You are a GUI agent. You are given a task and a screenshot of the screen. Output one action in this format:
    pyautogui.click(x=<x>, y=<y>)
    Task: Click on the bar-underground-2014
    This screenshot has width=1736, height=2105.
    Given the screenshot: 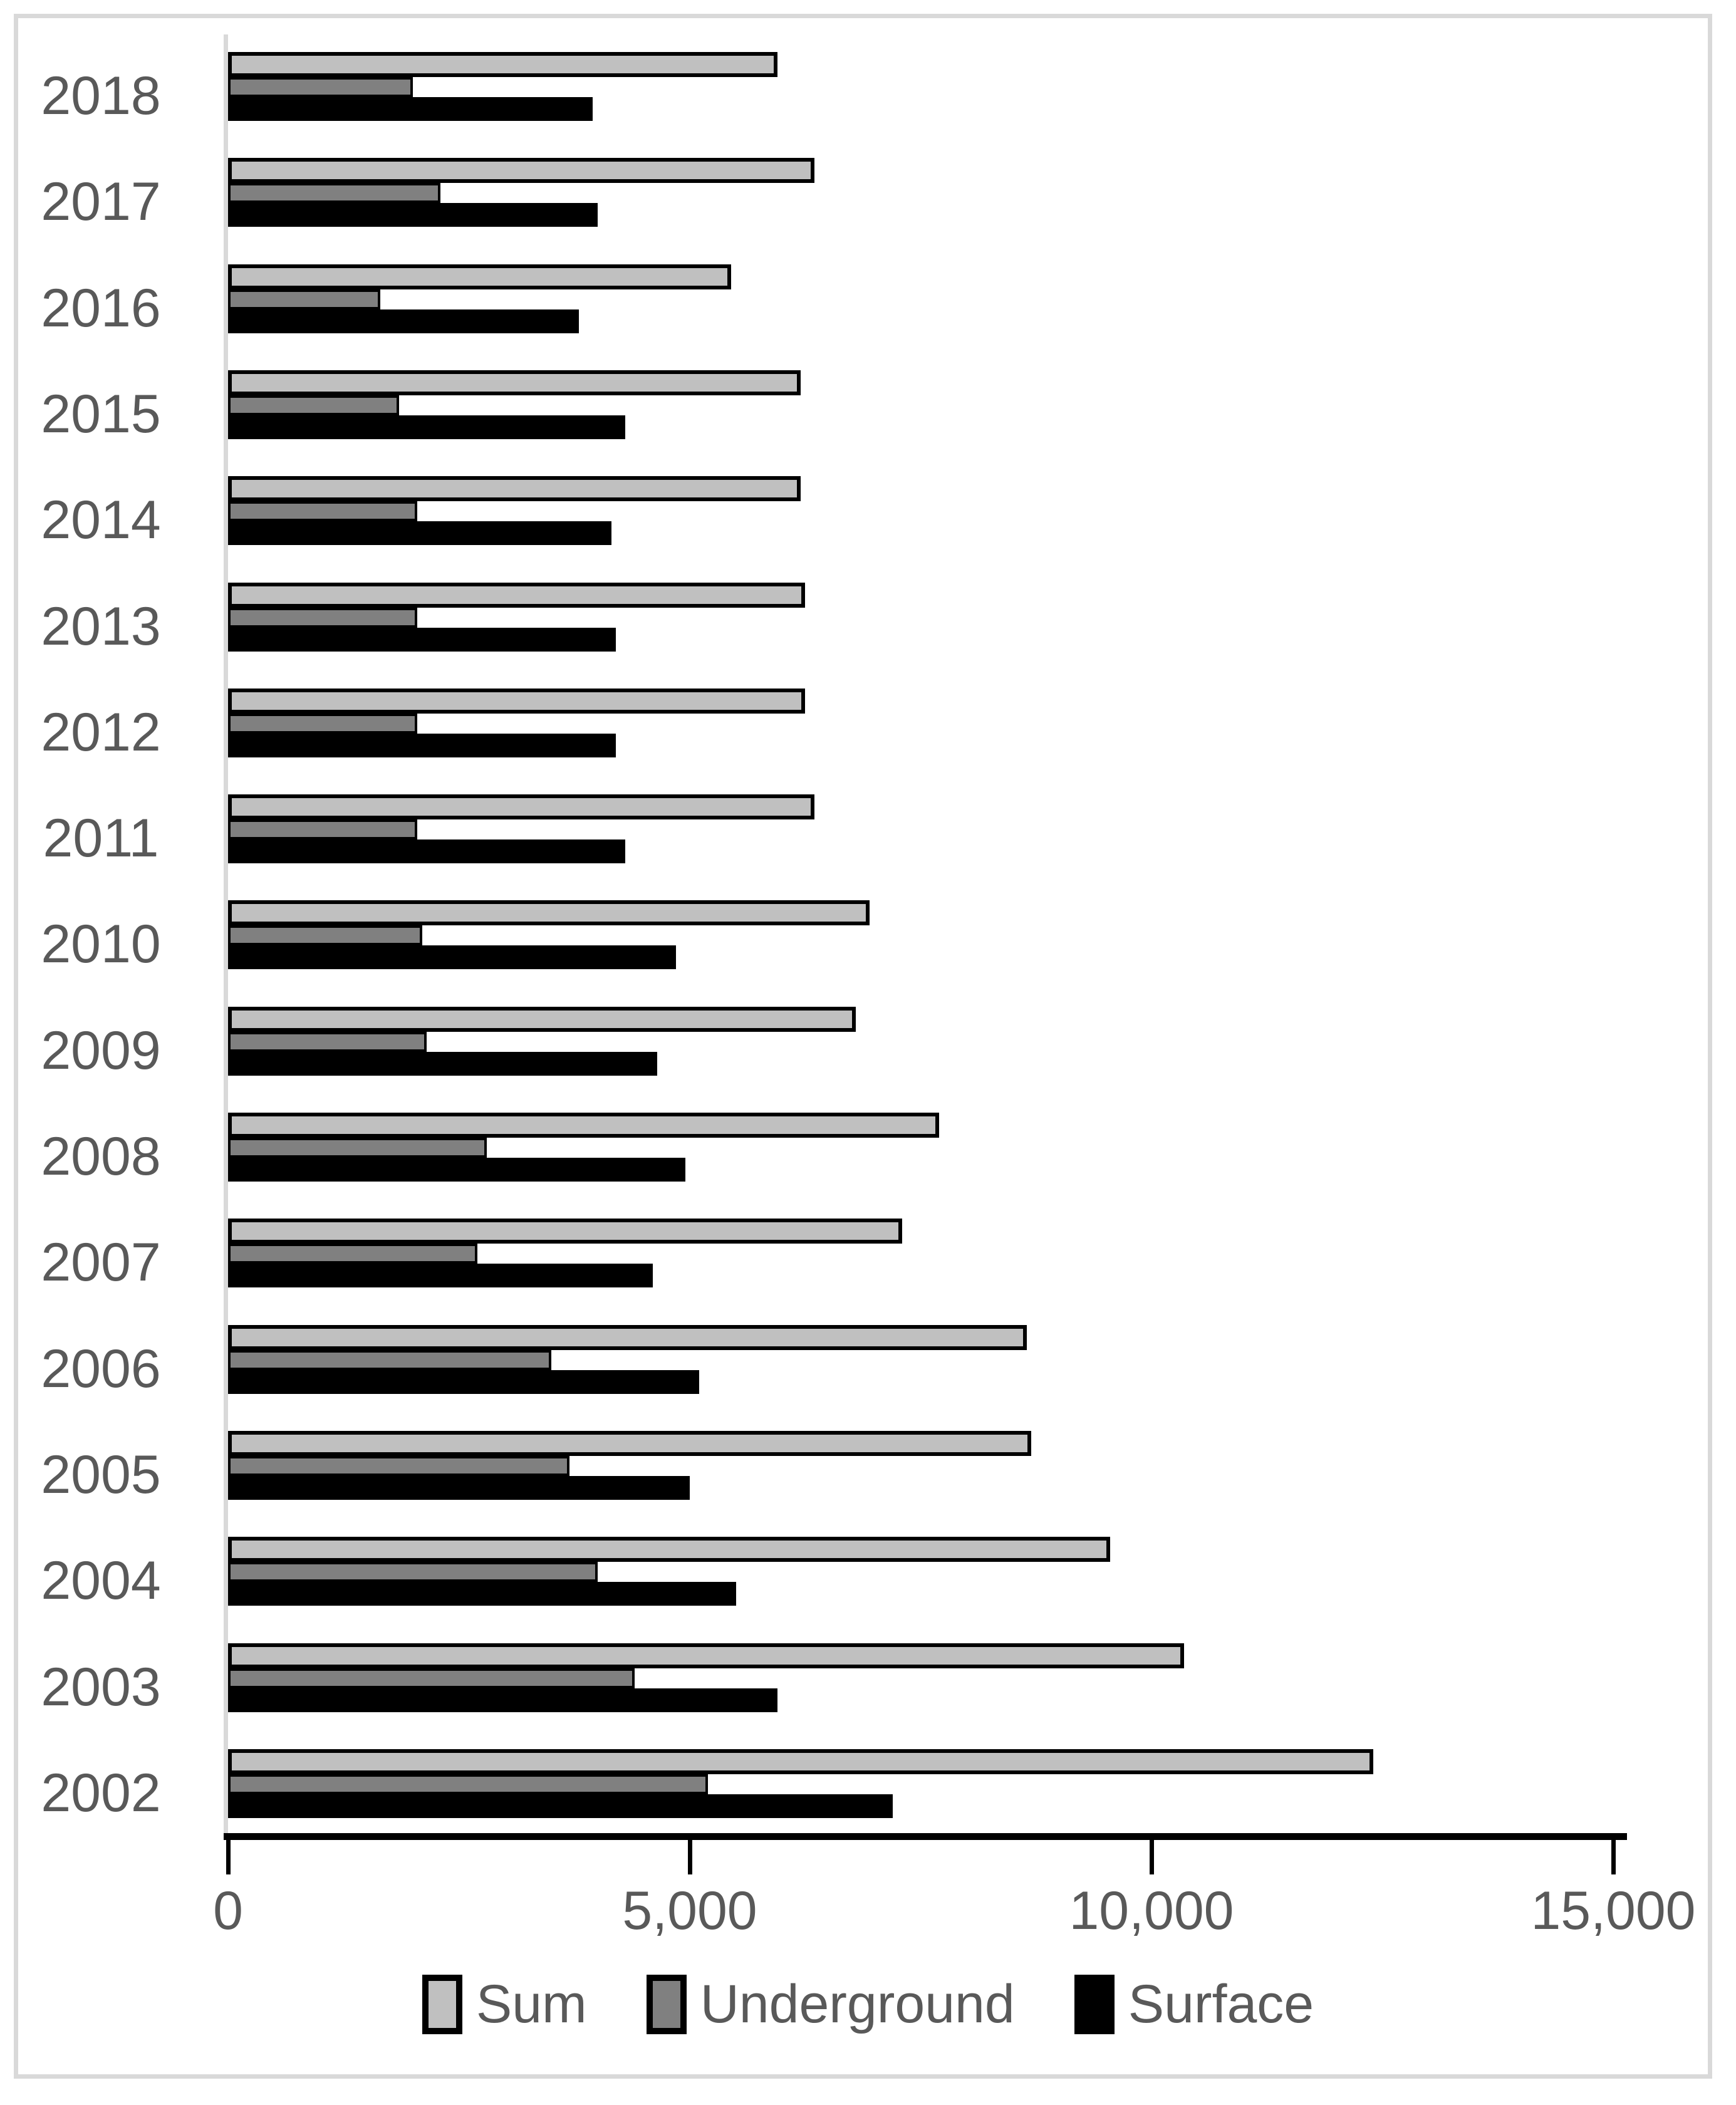 What is the action you would take?
    pyautogui.click(x=322, y=511)
    